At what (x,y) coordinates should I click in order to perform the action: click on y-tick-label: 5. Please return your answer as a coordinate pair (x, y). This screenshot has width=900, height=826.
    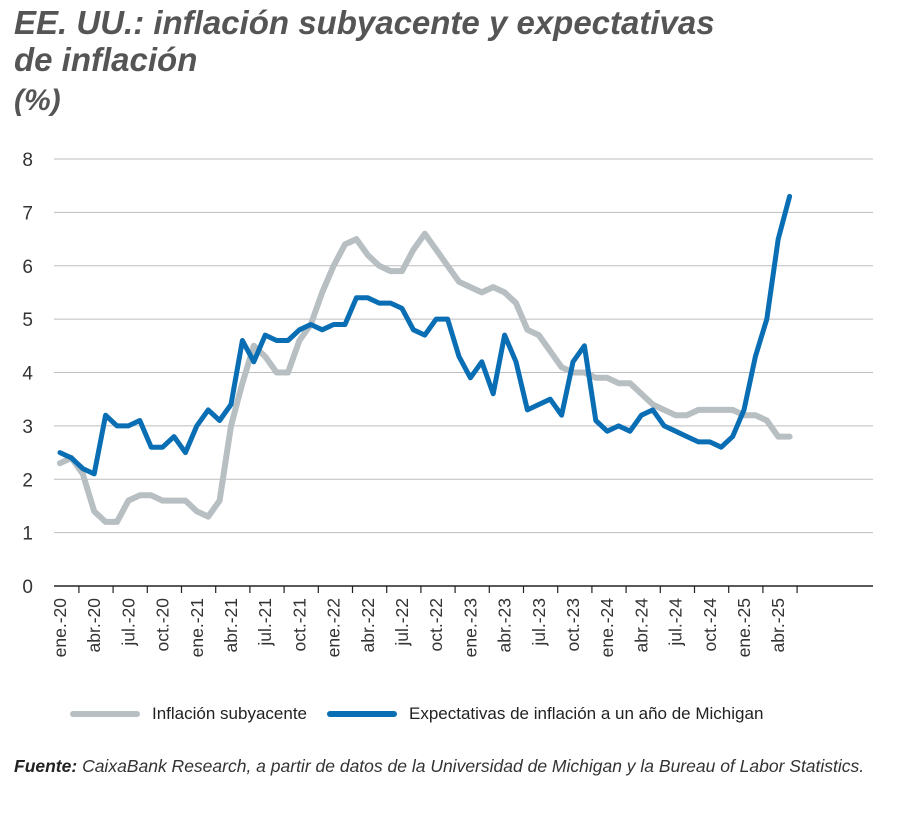
    Looking at the image, I should click on (27, 320).